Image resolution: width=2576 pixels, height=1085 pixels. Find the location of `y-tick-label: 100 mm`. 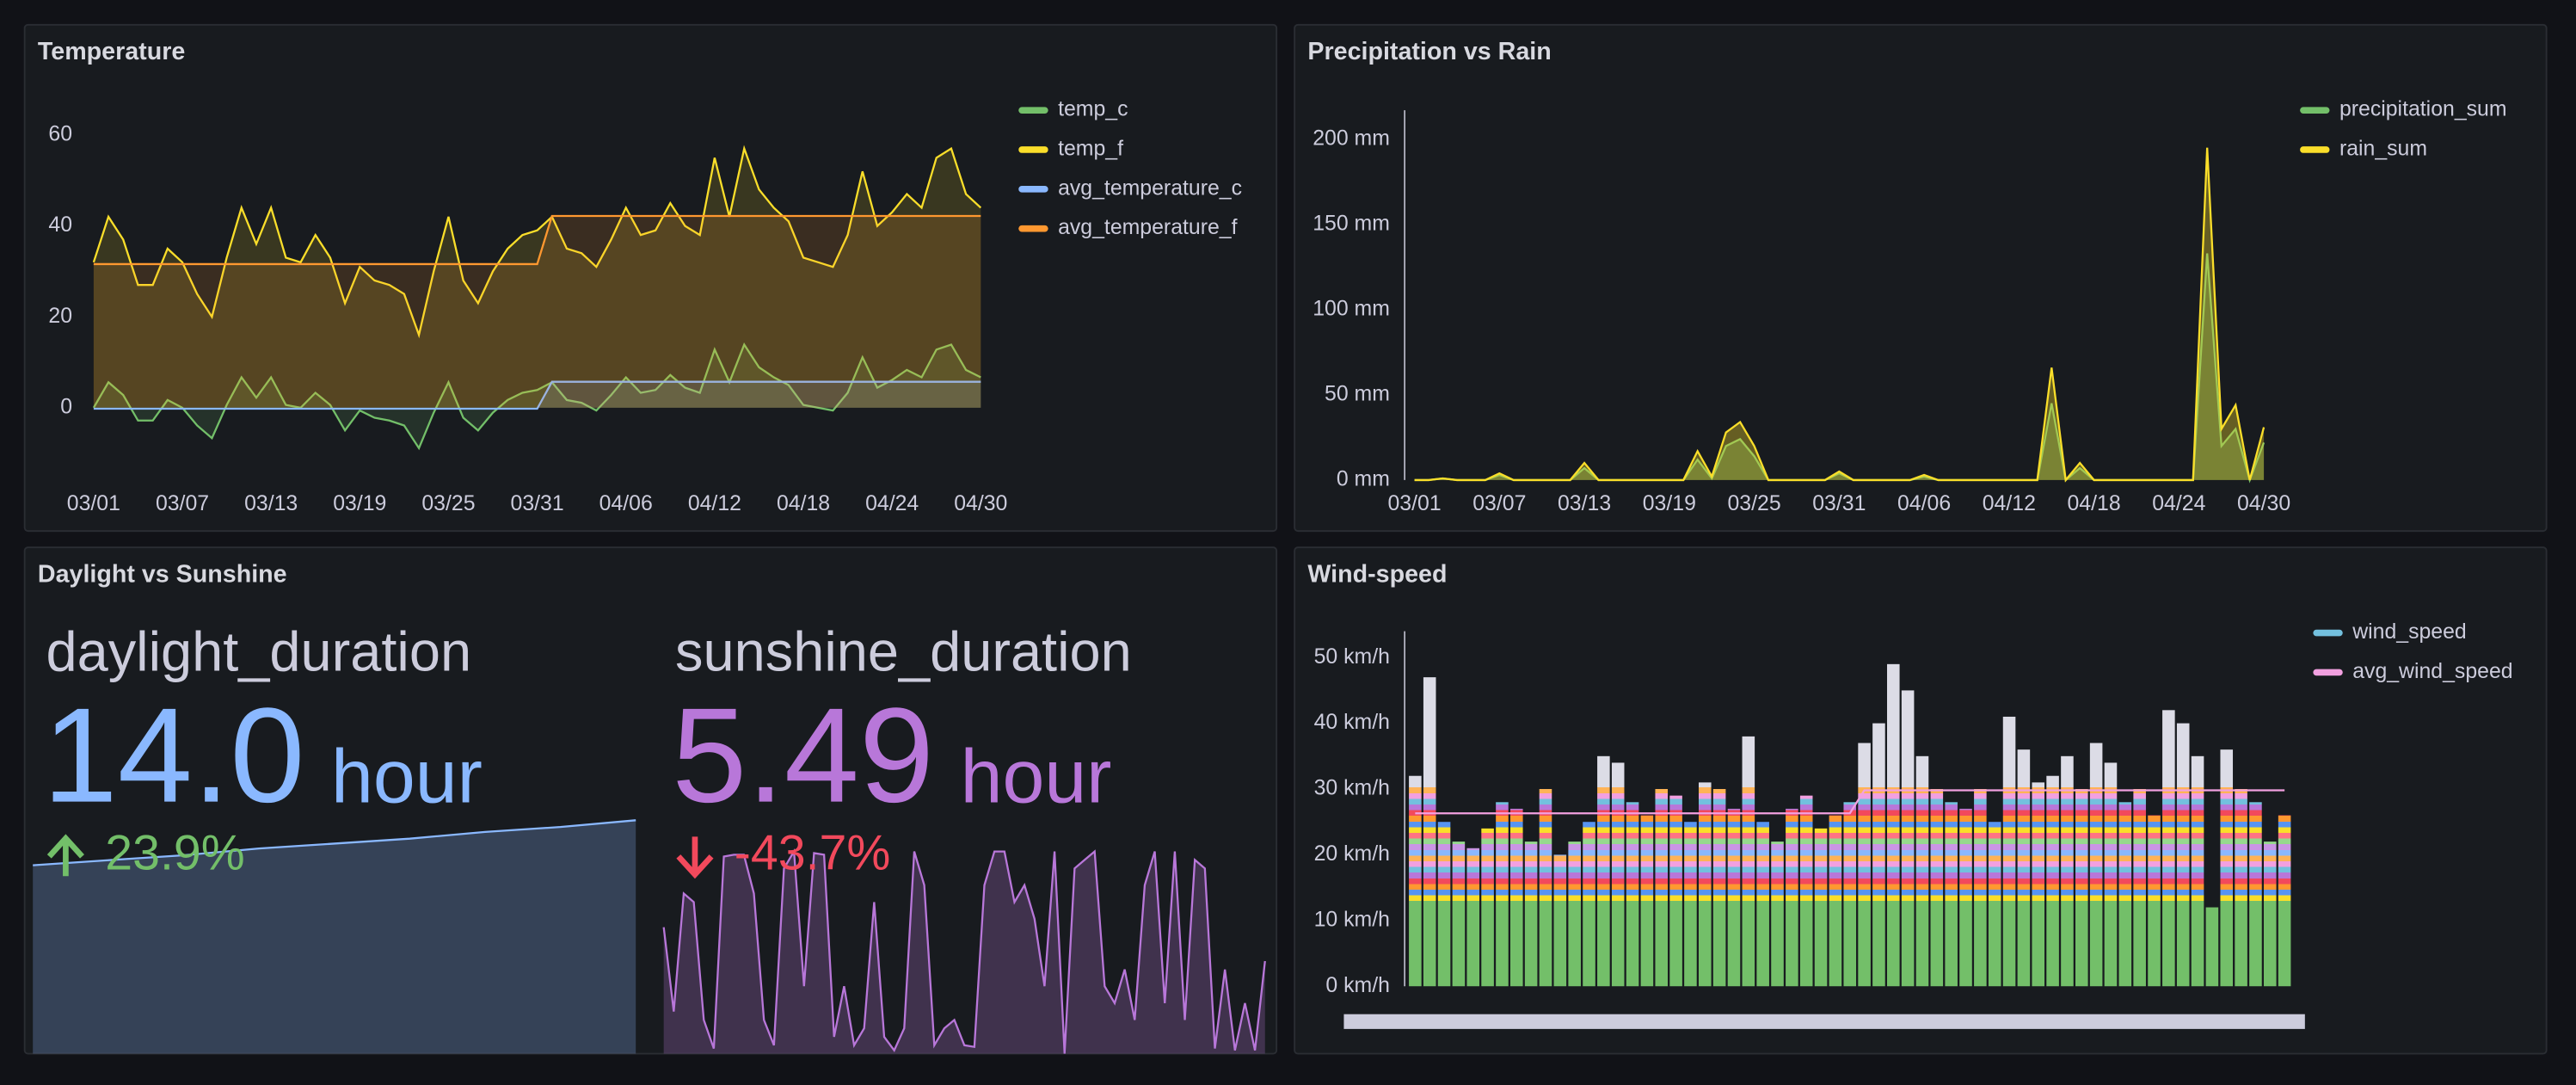

y-tick-label: 100 mm is located at coordinates (1351, 308).